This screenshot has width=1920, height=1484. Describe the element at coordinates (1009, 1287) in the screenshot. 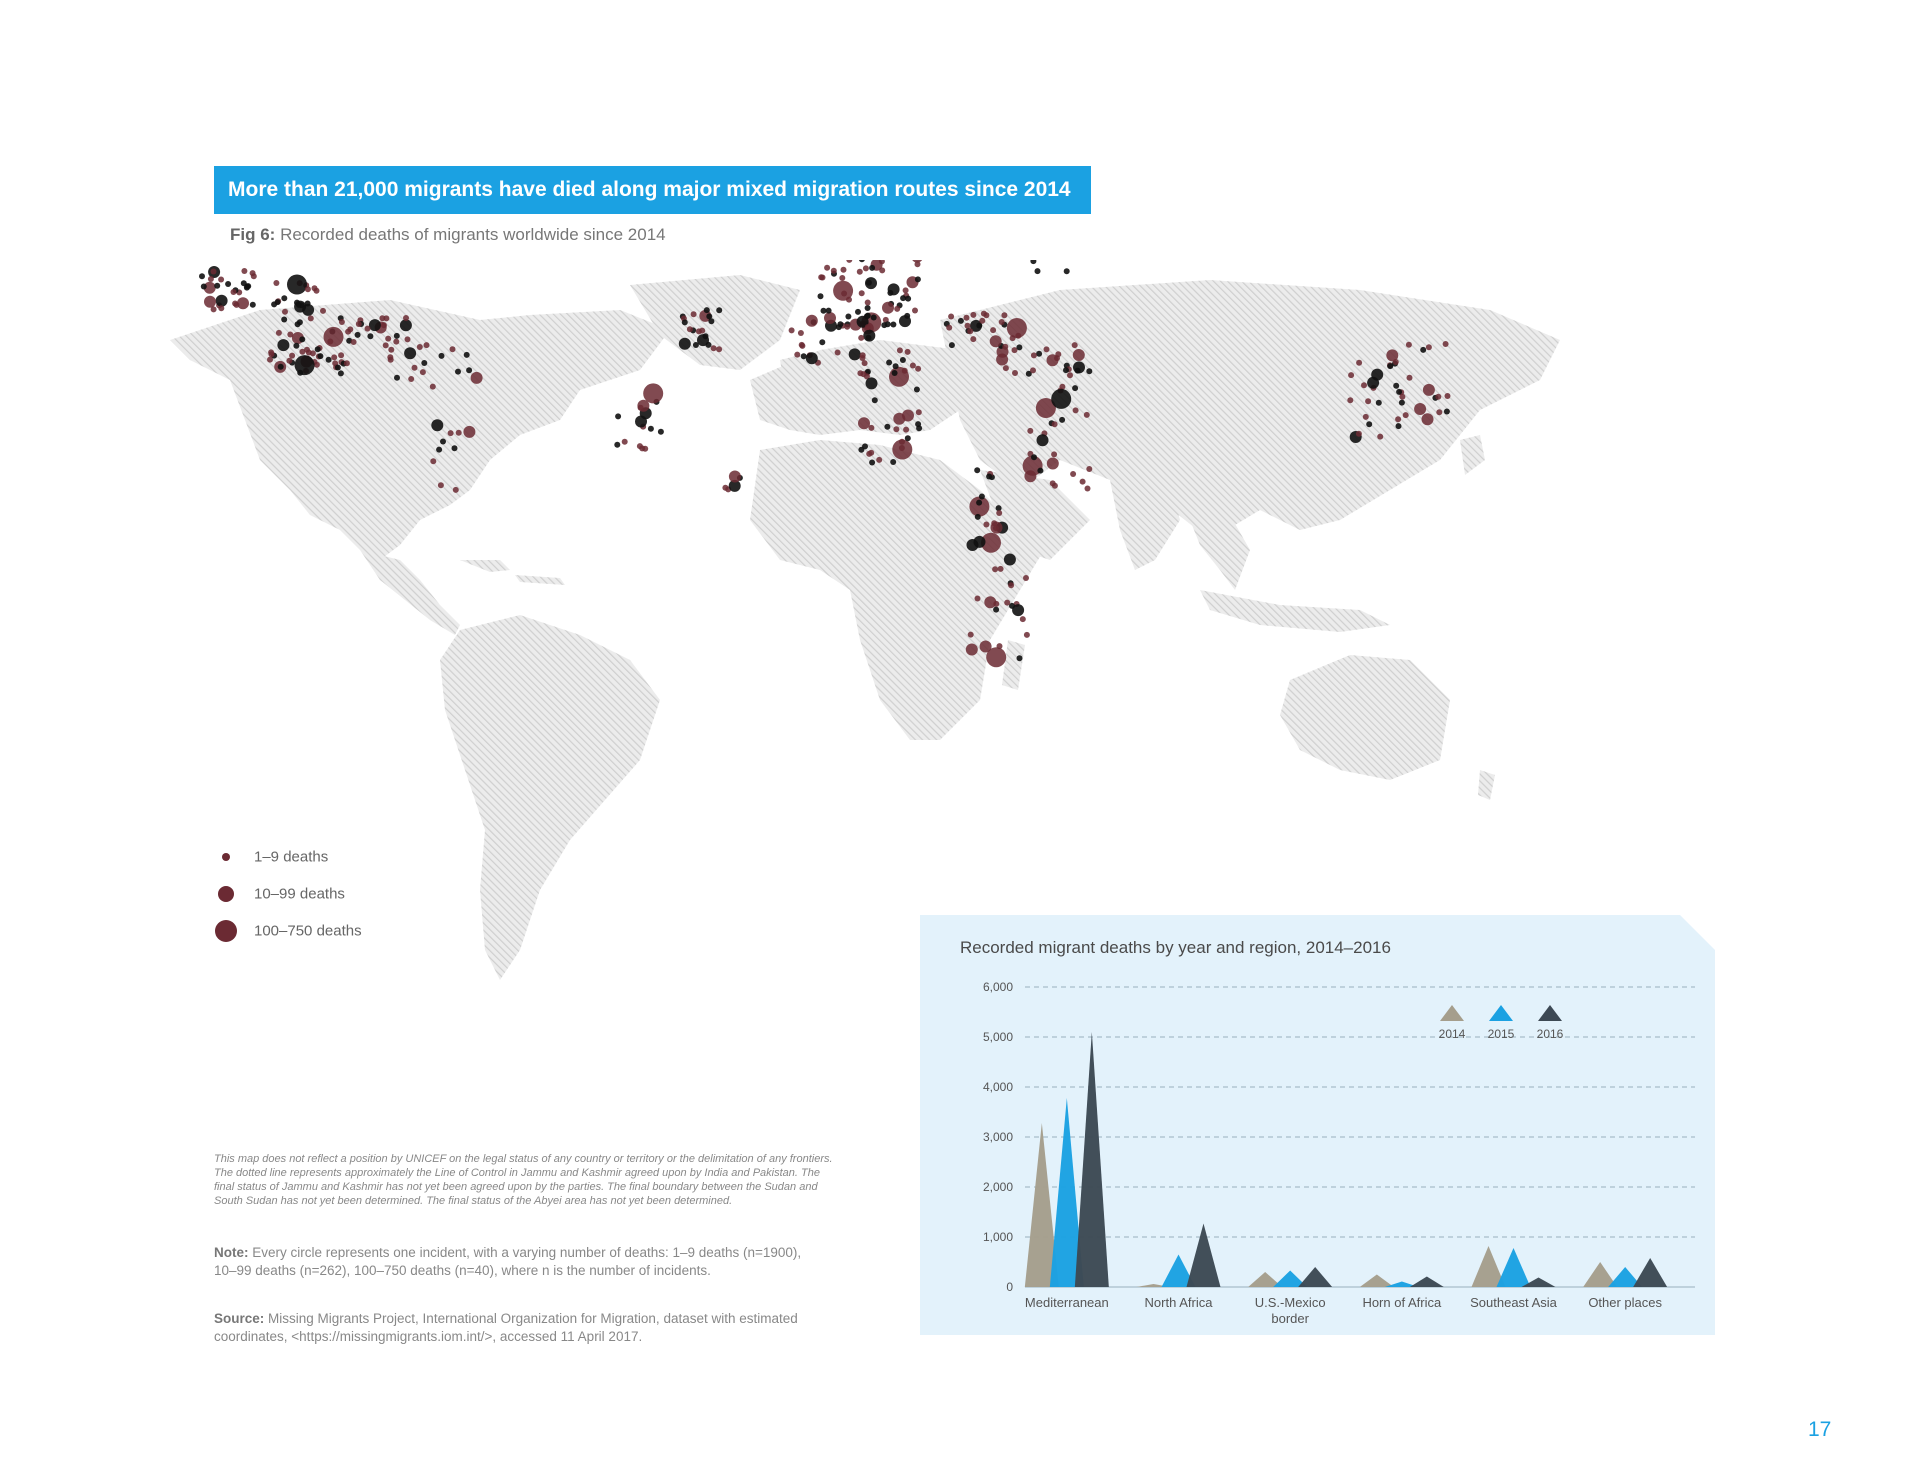

I see `y-tick-label: 0` at that location.